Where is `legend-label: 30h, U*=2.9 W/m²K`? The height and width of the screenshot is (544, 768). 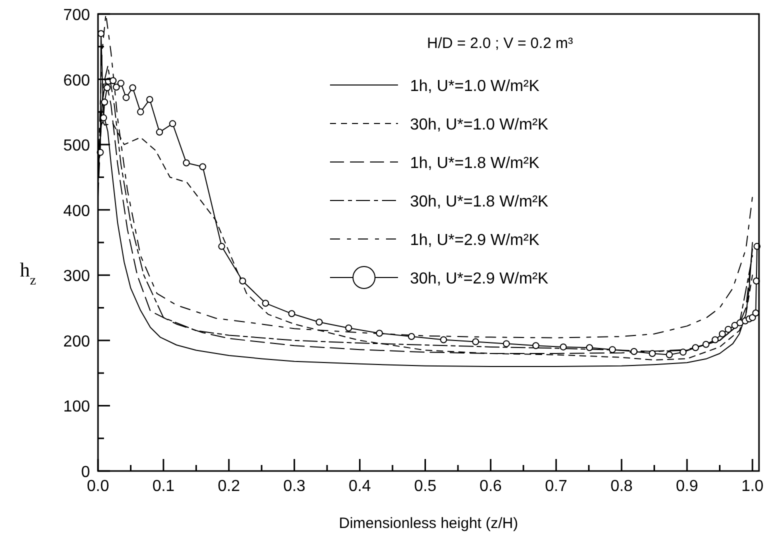 legend-label: 30h, U*=2.9 W/m²K is located at coordinates (479, 279).